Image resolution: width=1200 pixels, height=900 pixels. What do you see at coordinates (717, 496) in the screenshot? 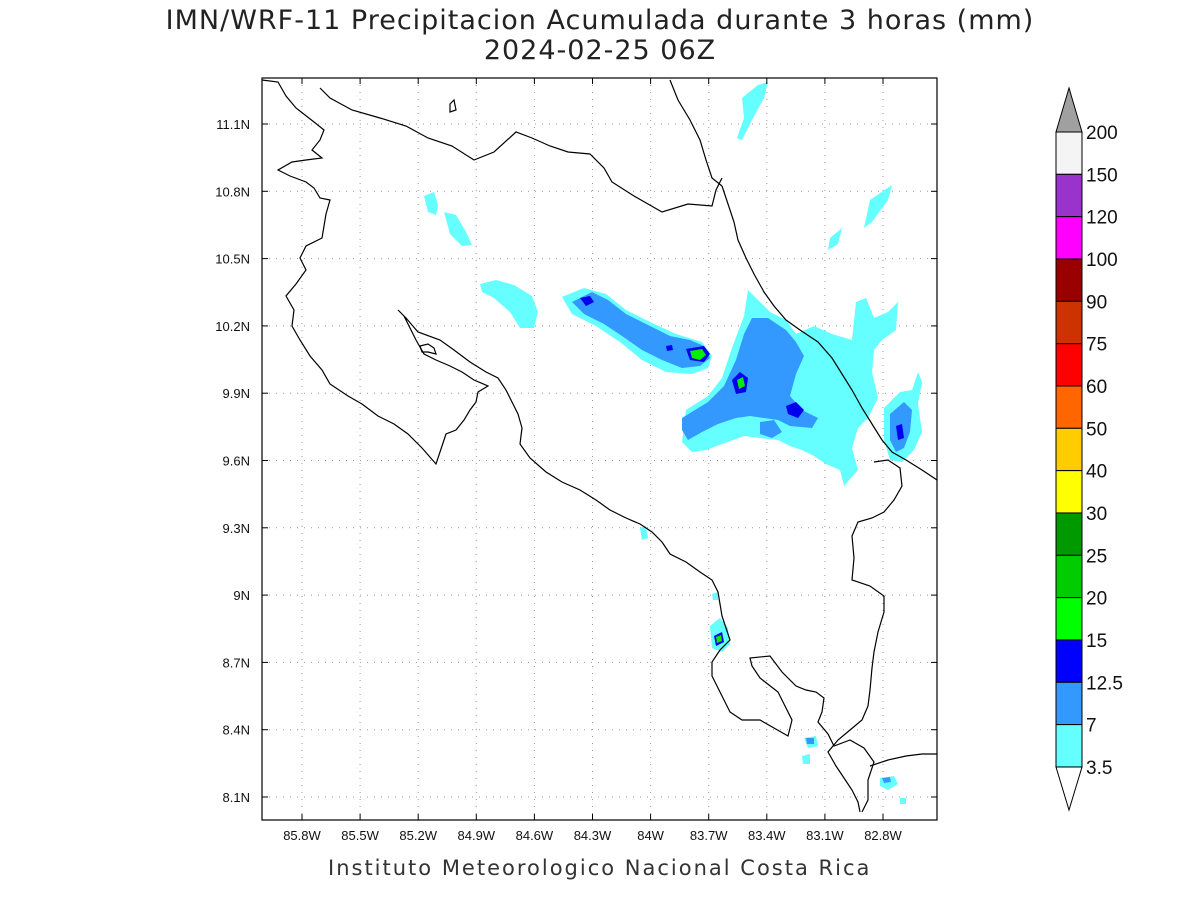
I see `precip-15mm-areas` at bounding box center [717, 496].